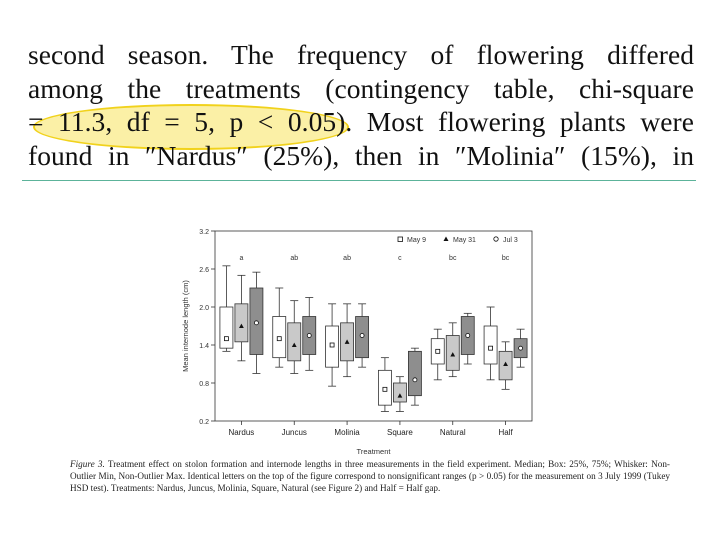 This screenshot has width=720, height=540. I want to click on legend-marker-triangle, so click(446, 238).